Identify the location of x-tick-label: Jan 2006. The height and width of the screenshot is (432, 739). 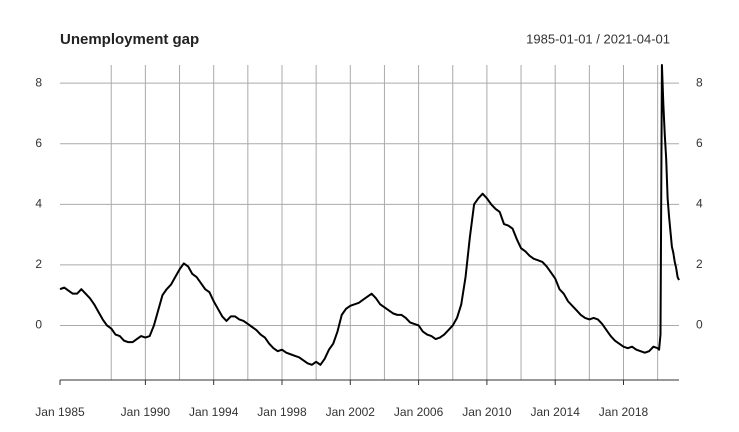
(419, 412).